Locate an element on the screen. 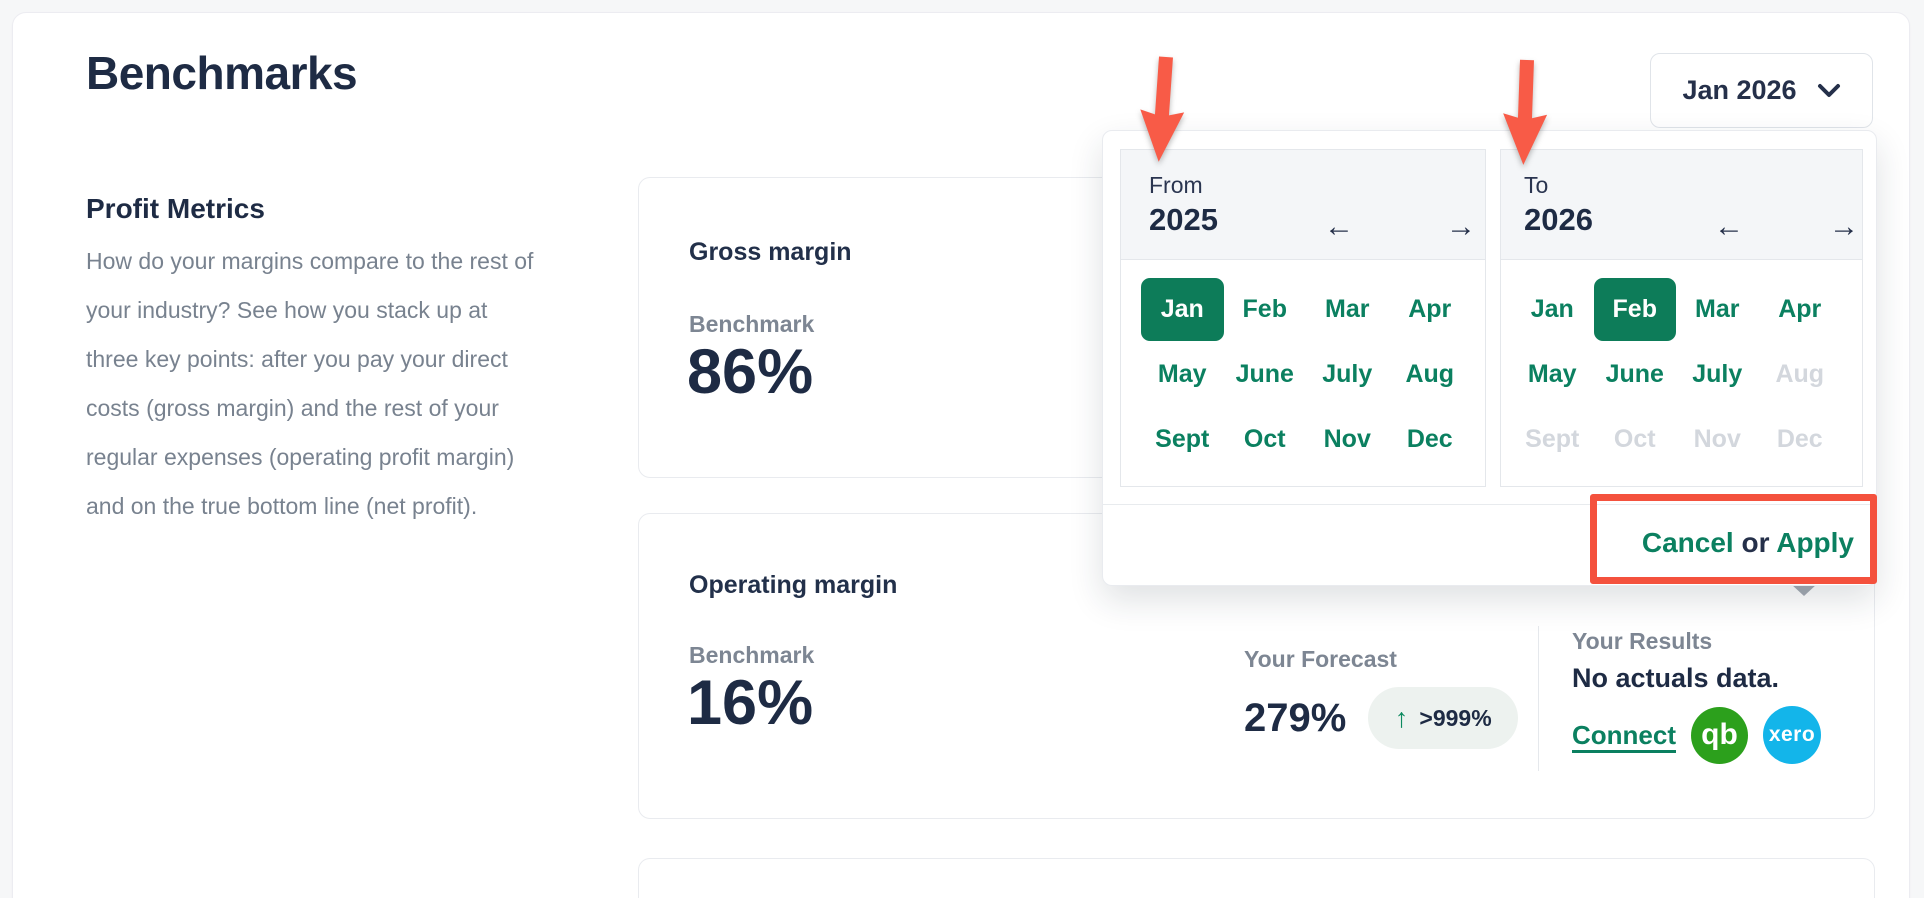  no-actuals-status: No actuals data. is located at coordinates (1676, 678).